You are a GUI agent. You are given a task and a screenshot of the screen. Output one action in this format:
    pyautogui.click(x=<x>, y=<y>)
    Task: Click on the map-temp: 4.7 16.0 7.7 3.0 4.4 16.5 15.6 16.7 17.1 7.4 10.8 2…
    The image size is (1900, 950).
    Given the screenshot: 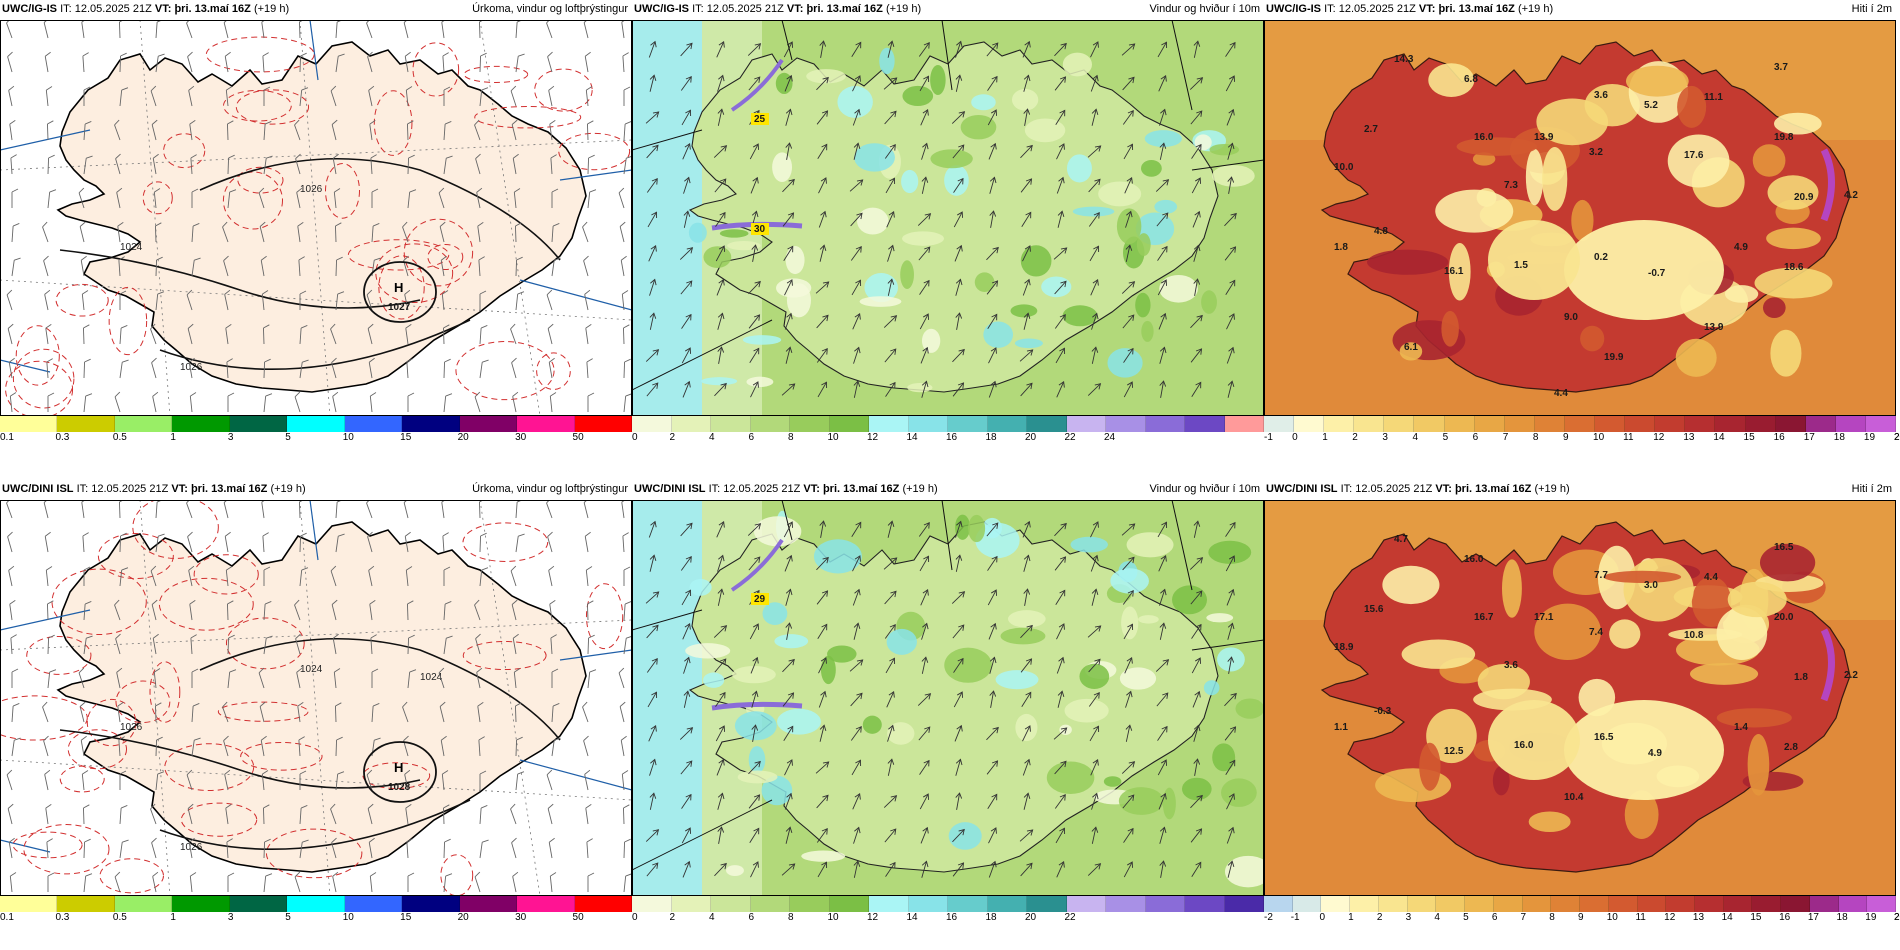 What is the action you would take?
    pyautogui.click(x=1580, y=698)
    